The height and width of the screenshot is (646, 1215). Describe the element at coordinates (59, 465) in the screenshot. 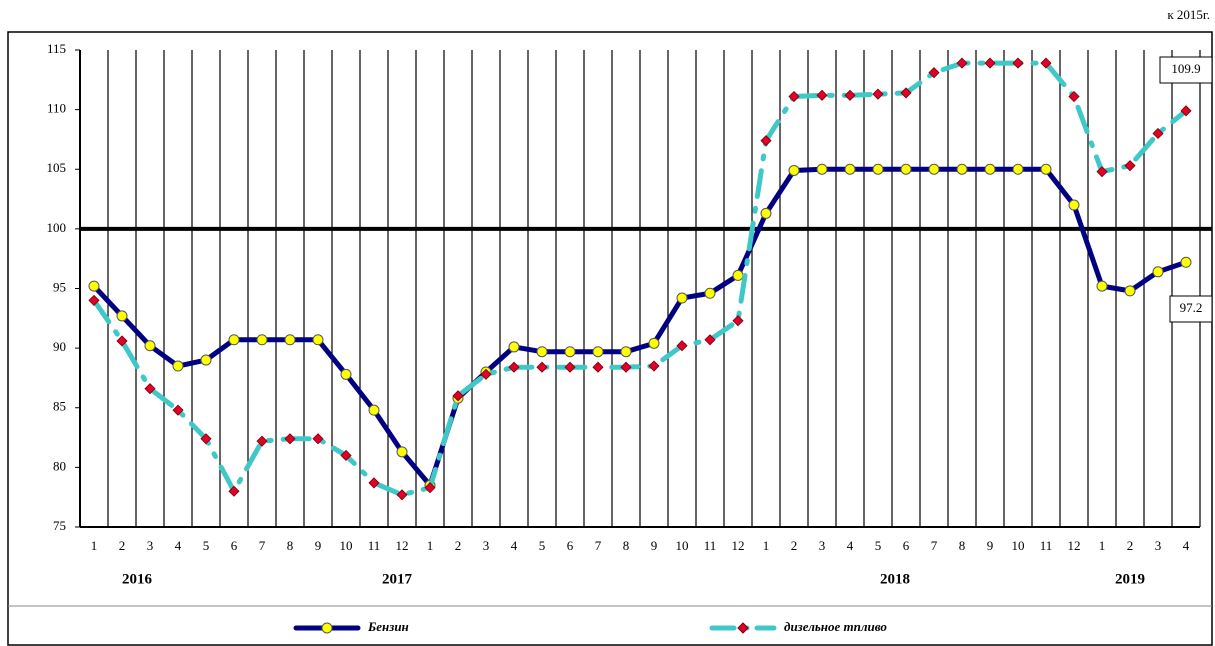

I see `y-tick-label: 80` at that location.